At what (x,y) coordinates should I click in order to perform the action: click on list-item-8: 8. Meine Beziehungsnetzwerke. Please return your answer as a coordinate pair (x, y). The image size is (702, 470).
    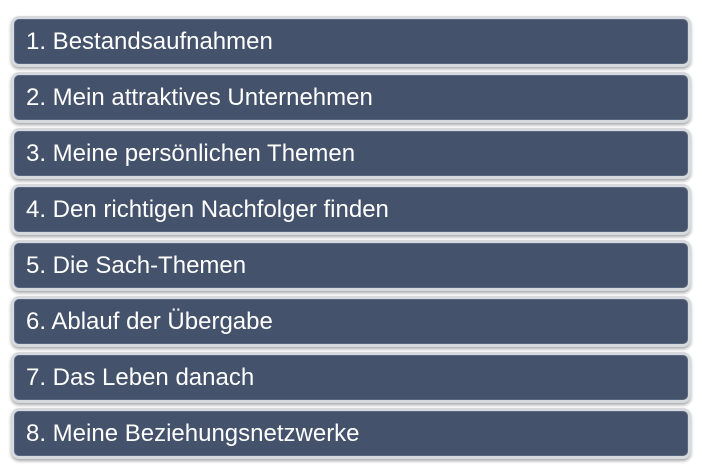
    Looking at the image, I should click on (351, 433).